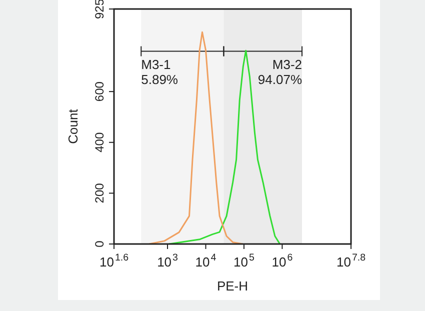 The height and width of the screenshot is (311, 425). Describe the element at coordinates (73, 126) in the screenshot. I see `y-axis-title: Count` at that location.